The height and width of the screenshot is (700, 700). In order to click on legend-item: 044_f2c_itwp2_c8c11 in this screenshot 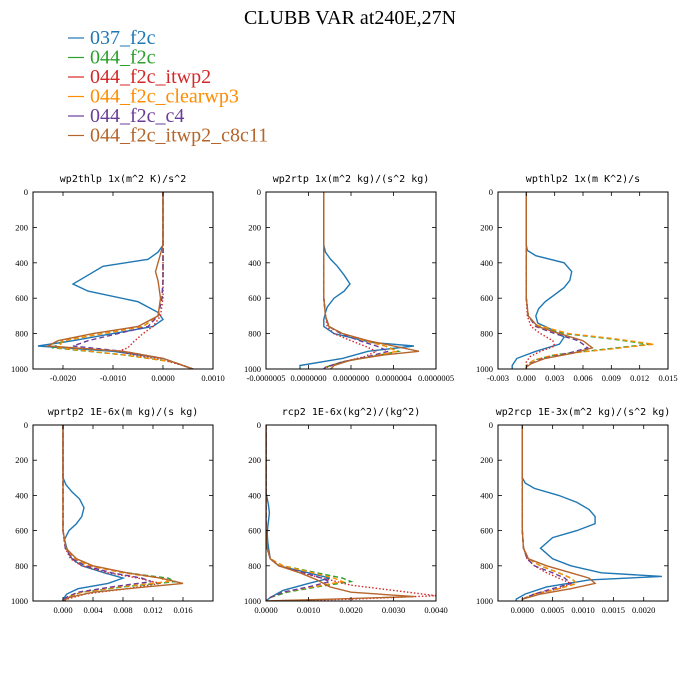, I will do `click(168, 136)`.